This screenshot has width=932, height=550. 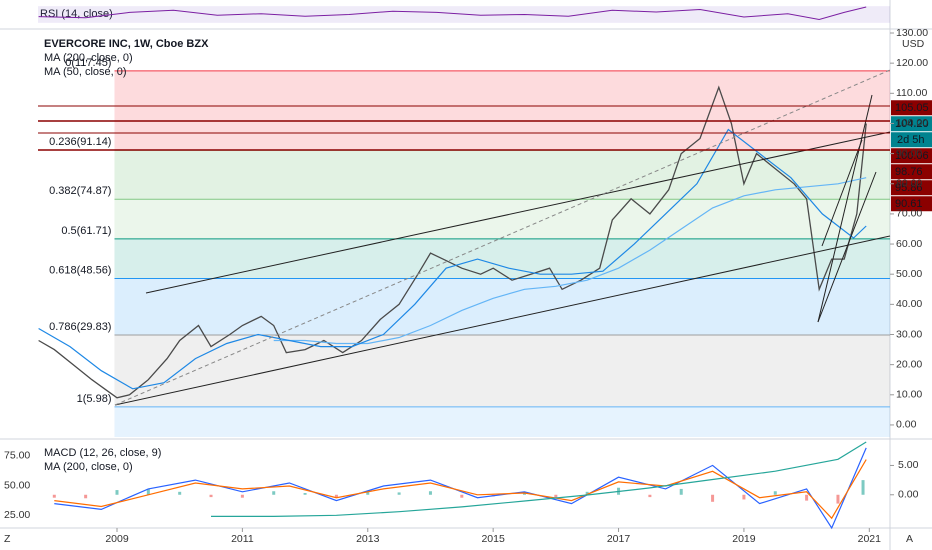 I want to click on x-tick-label: 2013, so click(x=368, y=539).